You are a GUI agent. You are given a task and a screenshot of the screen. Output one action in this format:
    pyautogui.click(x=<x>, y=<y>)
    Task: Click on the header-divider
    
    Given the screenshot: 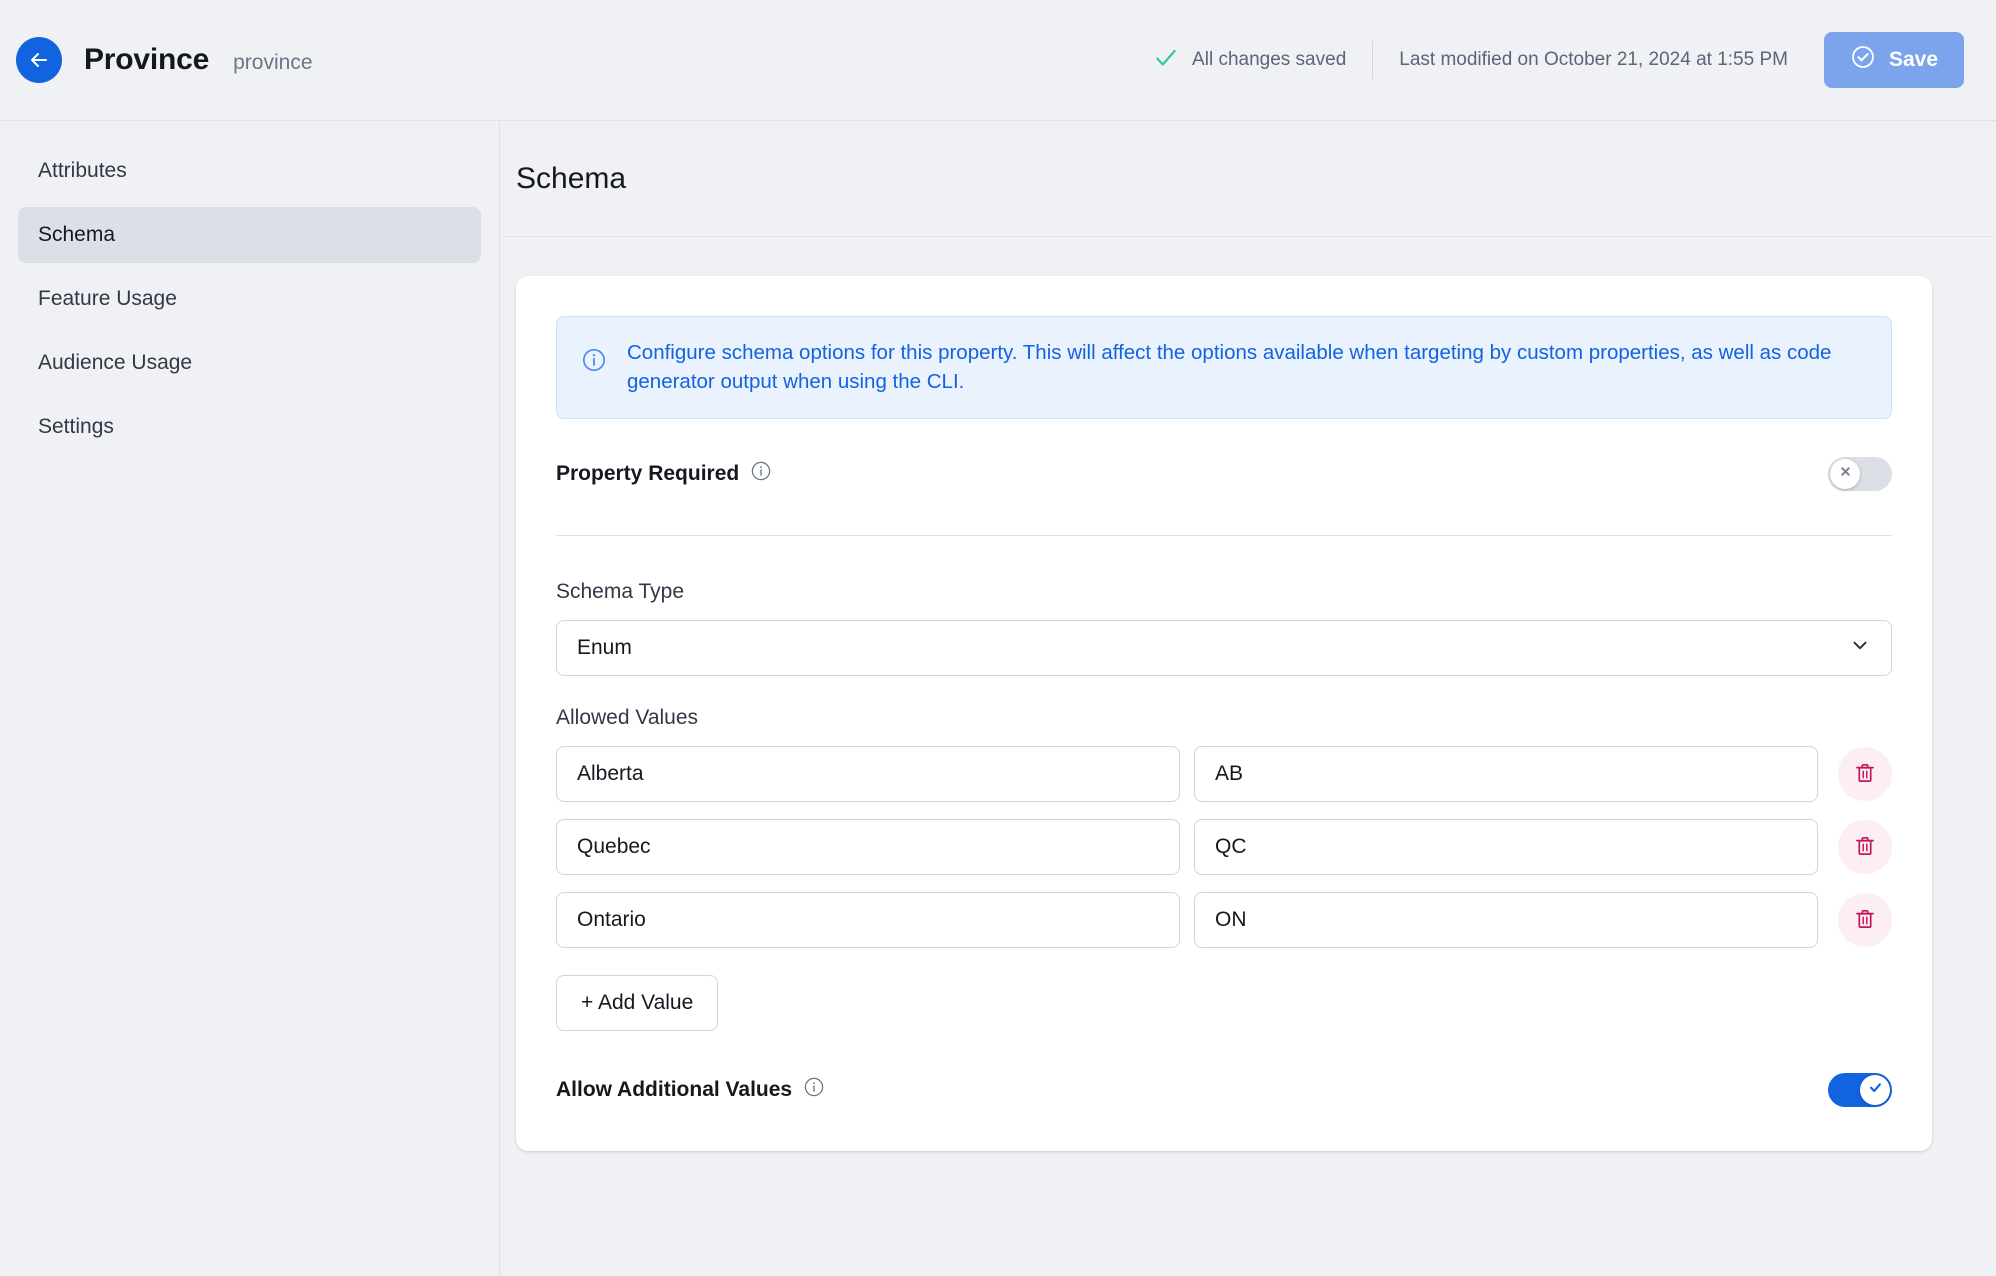 What is the action you would take?
    pyautogui.click(x=1373, y=60)
    